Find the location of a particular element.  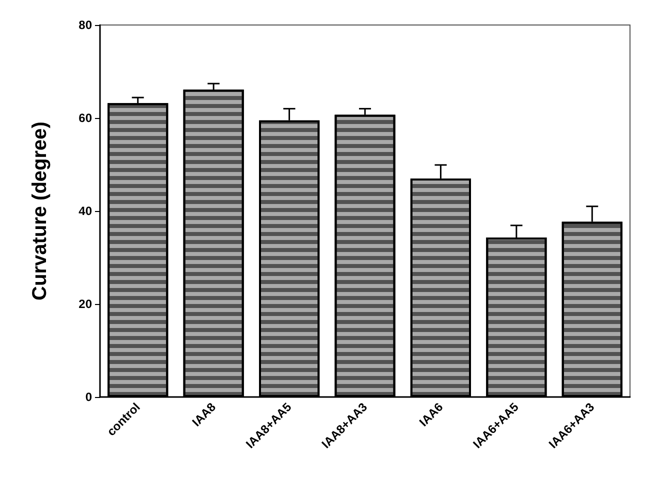

y-axis-title: Curvature (degree) is located at coordinates (40, 211).